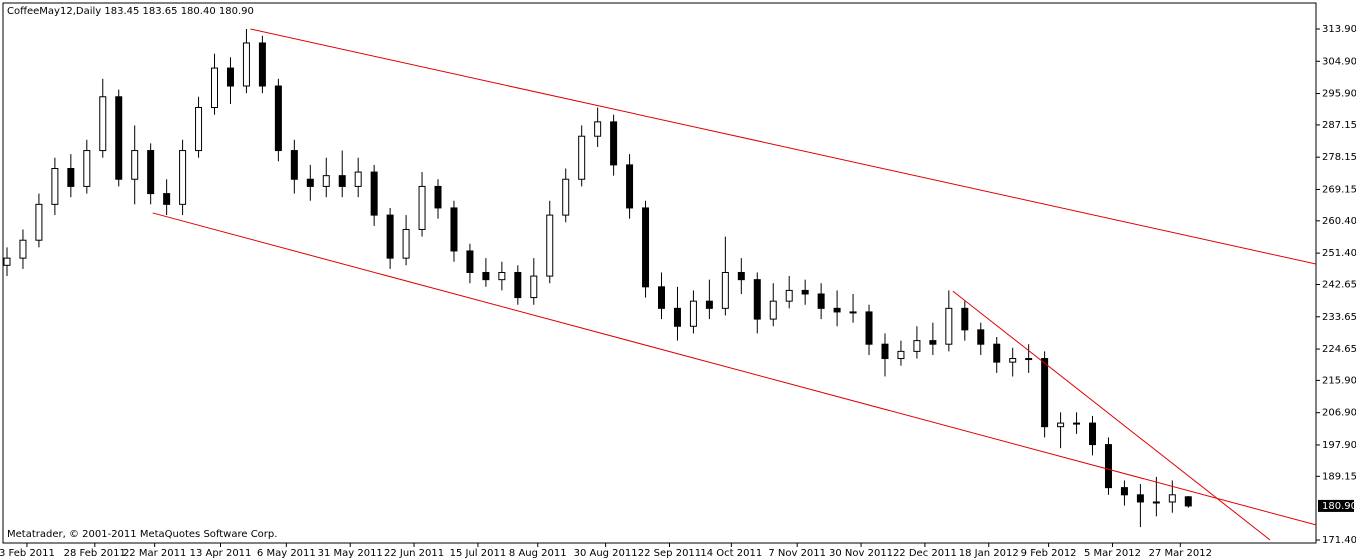 This screenshot has width=1356, height=560. I want to click on x-tick-label: 22 Mar 2011, so click(154, 553).